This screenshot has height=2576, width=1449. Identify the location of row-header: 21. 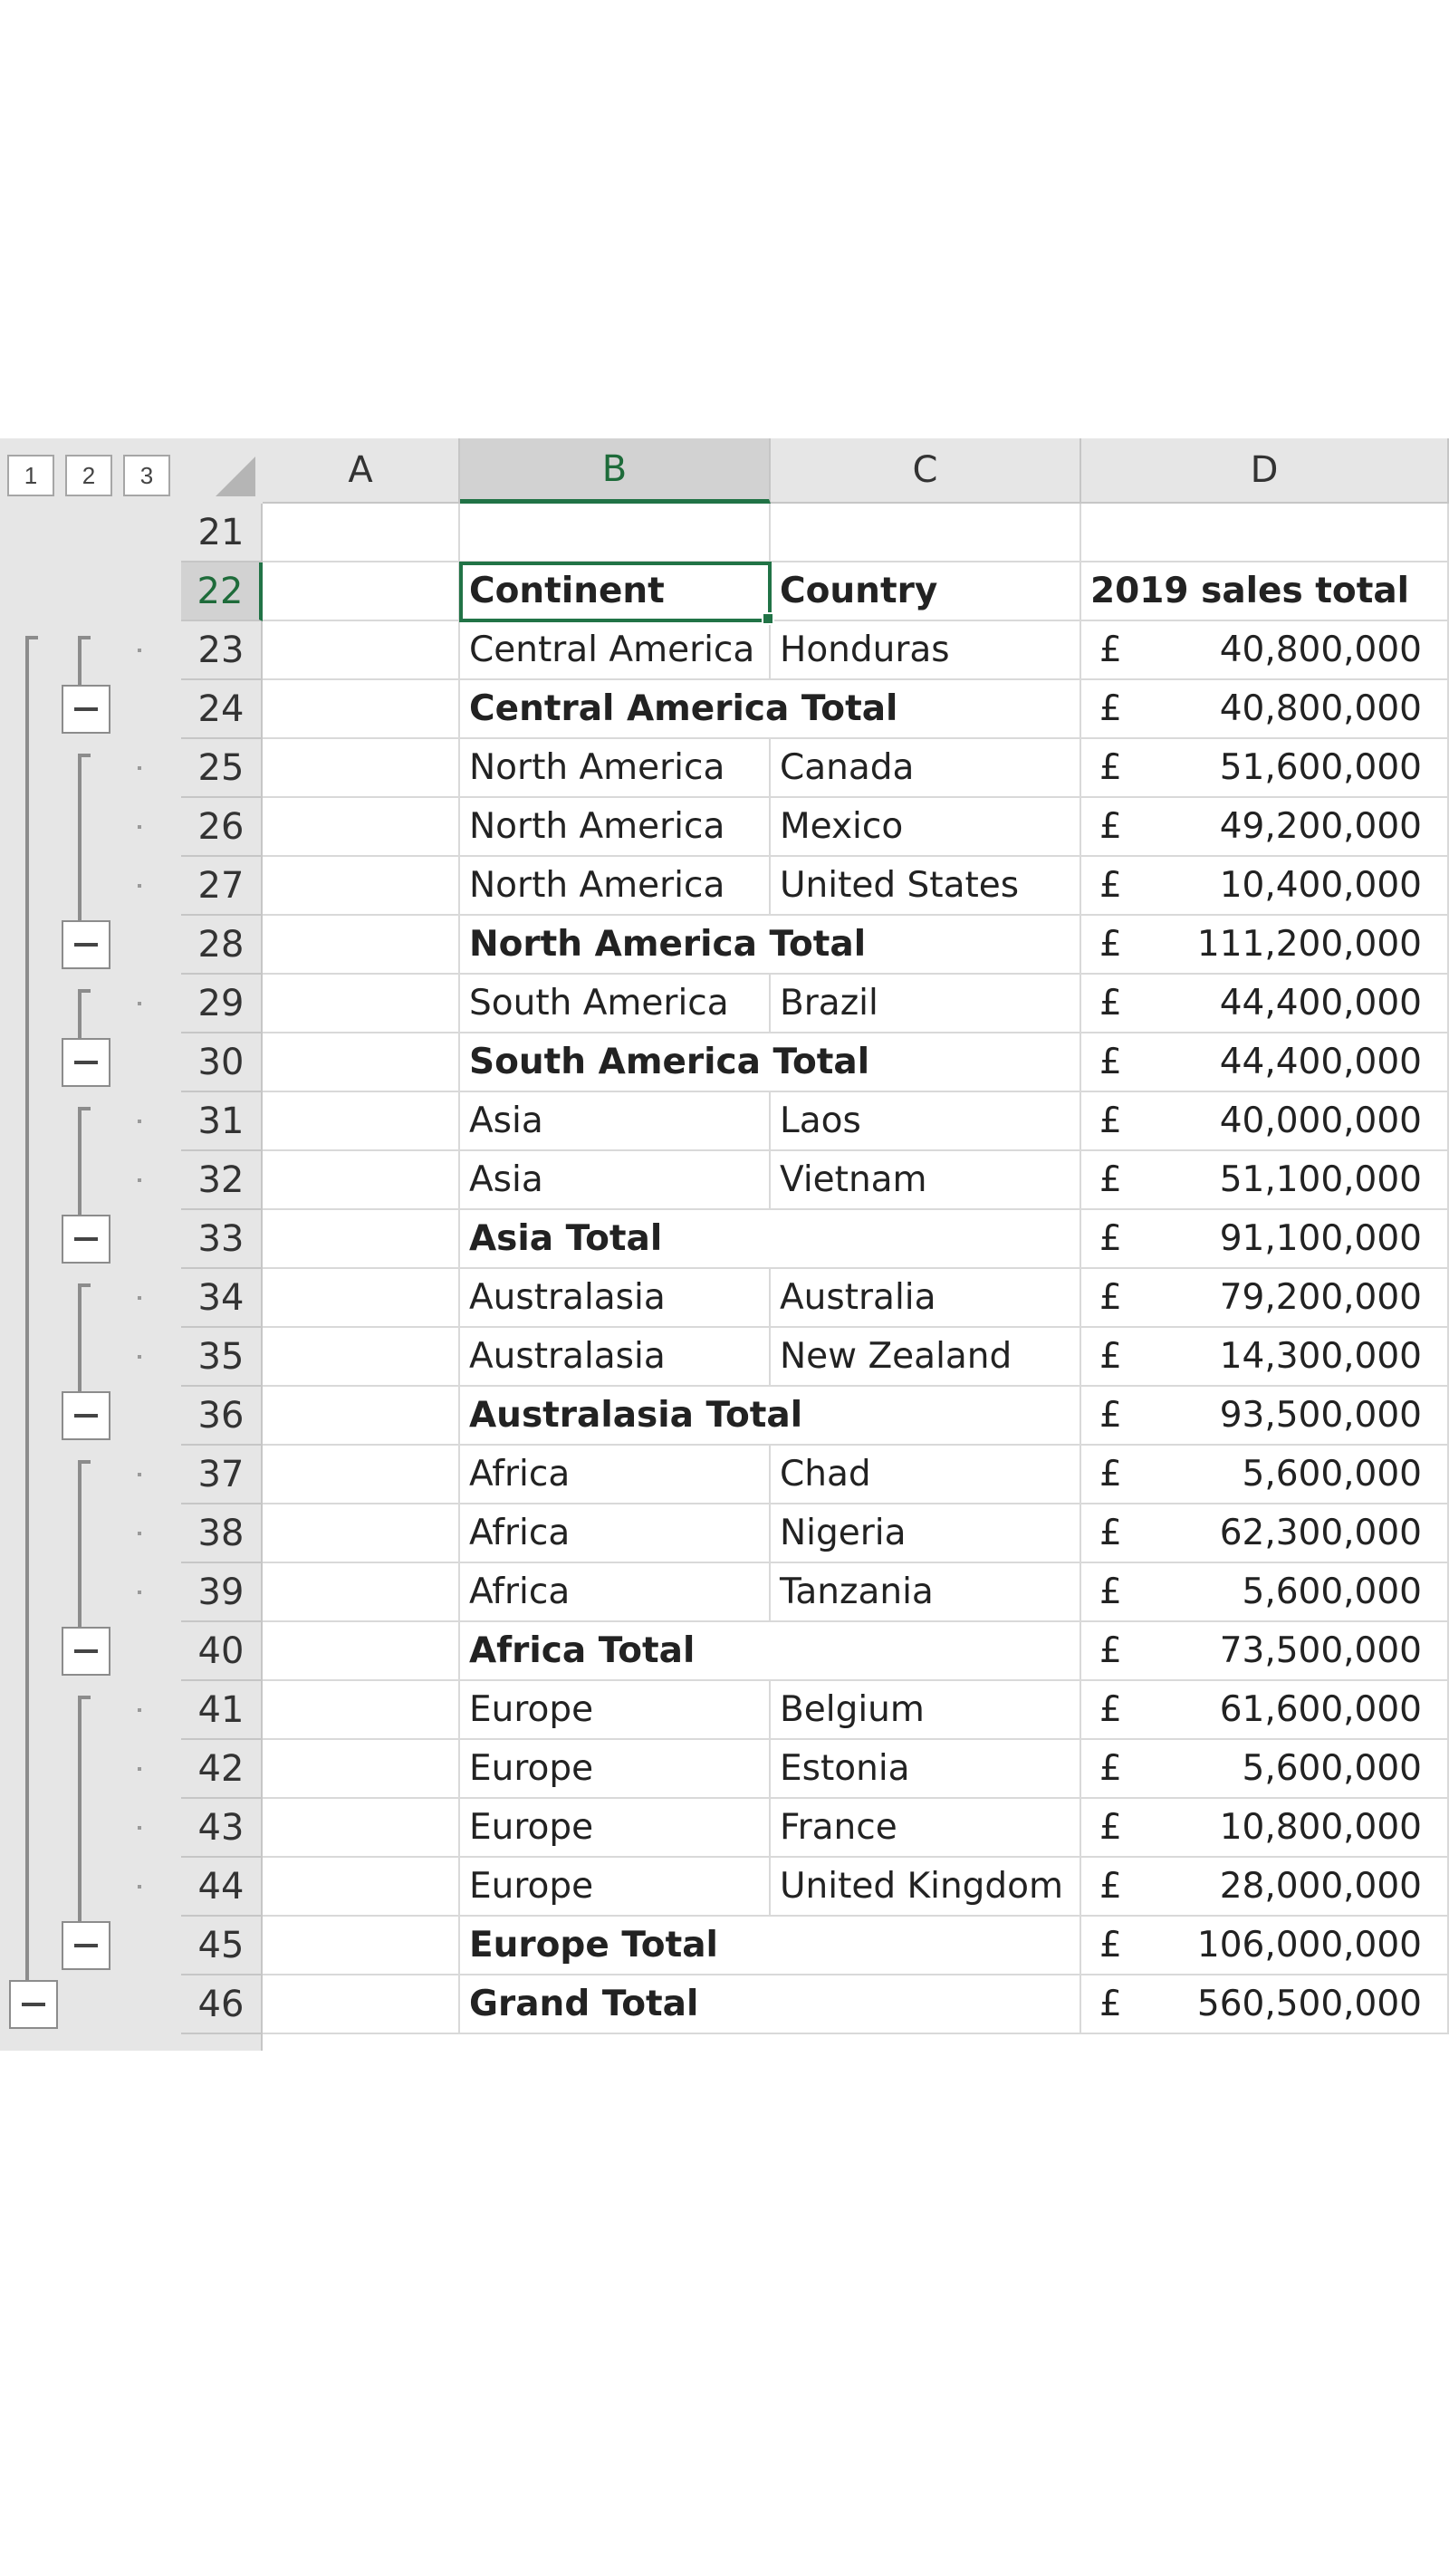
(222, 533).